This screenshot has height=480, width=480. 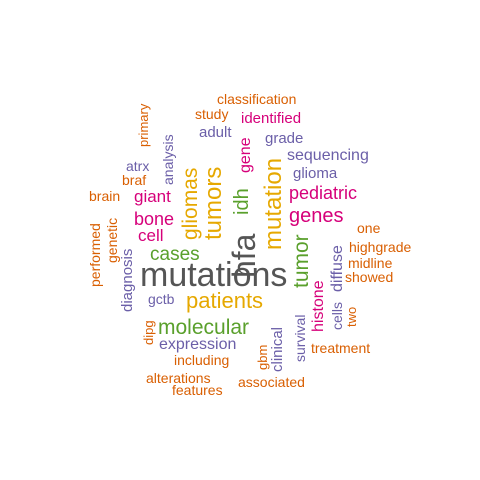 What do you see at coordinates (138, 166) in the screenshot?
I see `word-atrx: atrx` at bounding box center [138, 166].